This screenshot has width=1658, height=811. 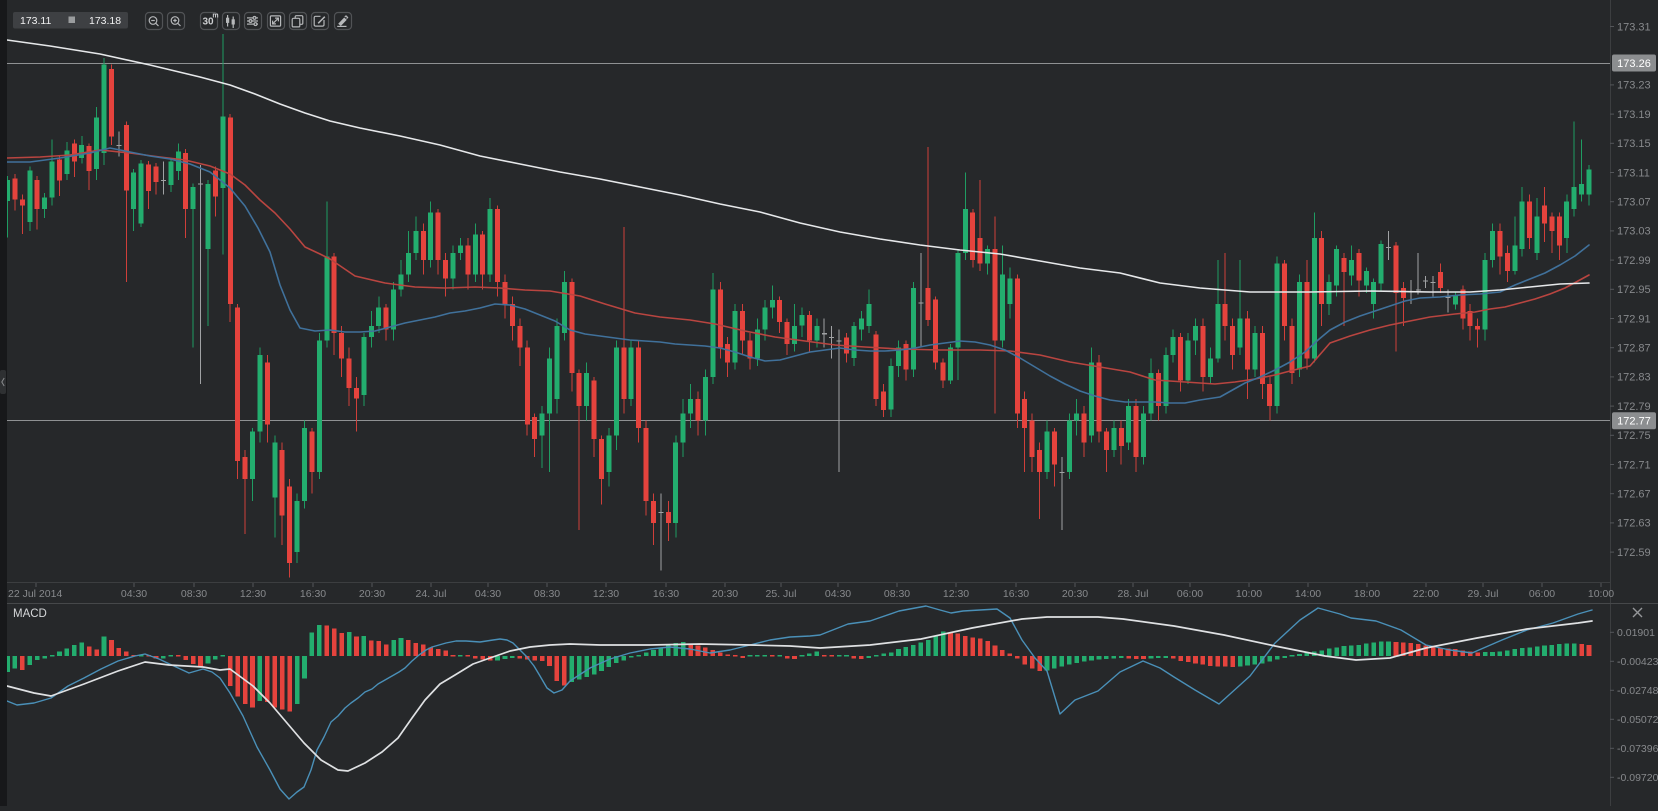 I want to click on svg-text: -0.02748, so click(x=1637, y=691).